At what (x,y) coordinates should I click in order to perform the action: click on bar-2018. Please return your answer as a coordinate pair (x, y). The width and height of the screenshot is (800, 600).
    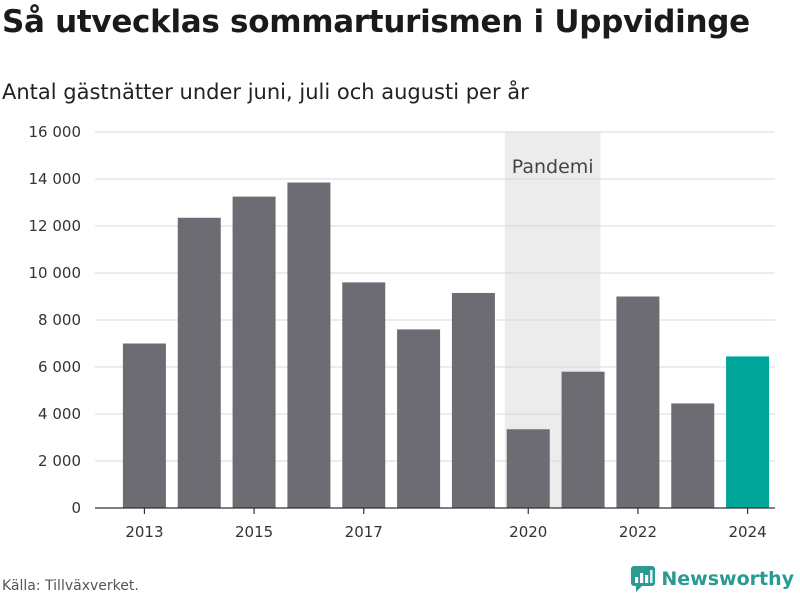
    Looking at the image, I should click on (419, 418).